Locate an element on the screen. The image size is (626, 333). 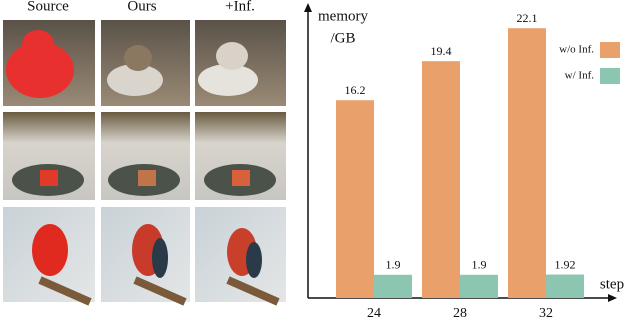
column-label: Ours is located at coordinates (141, 7).